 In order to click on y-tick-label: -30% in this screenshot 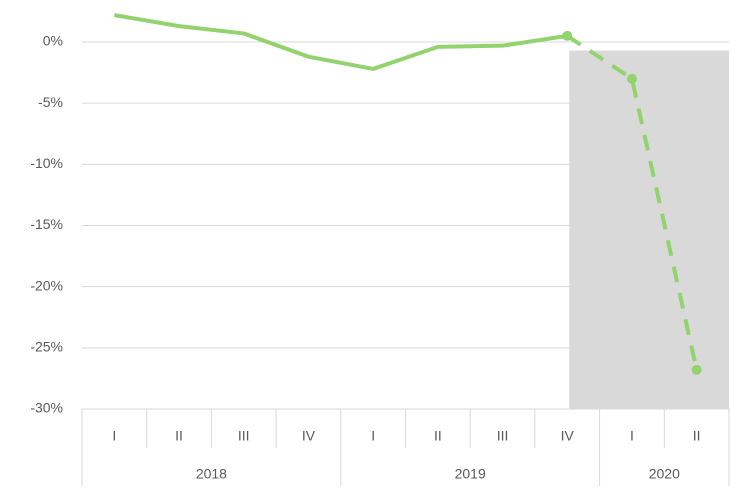, I will do `click(46, 408)`.